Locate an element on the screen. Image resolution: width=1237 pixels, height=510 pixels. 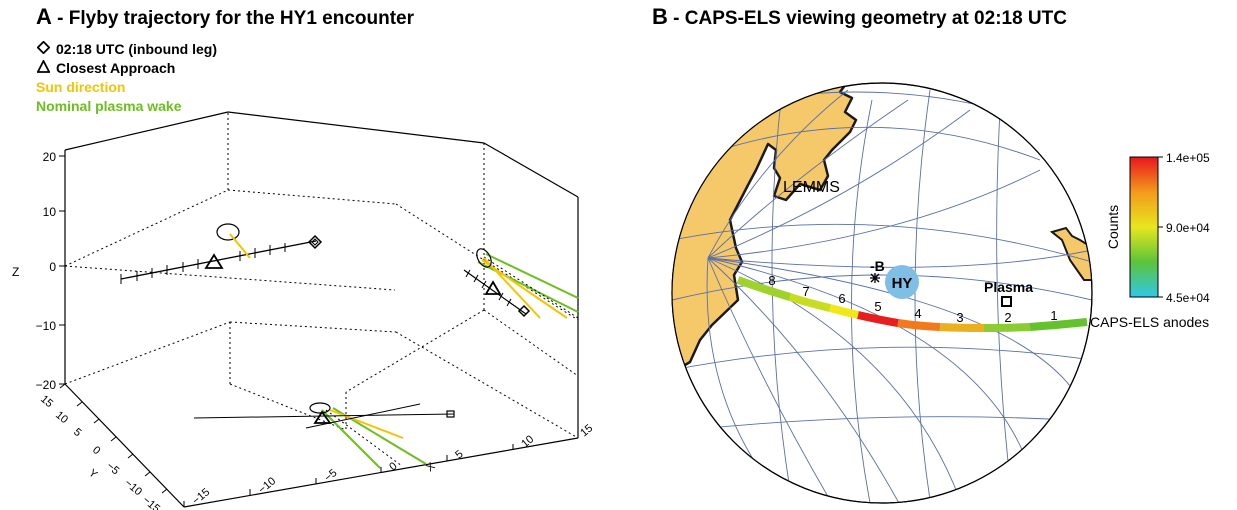
anode-label-1: 1 is located at coordinates (1053, 315).